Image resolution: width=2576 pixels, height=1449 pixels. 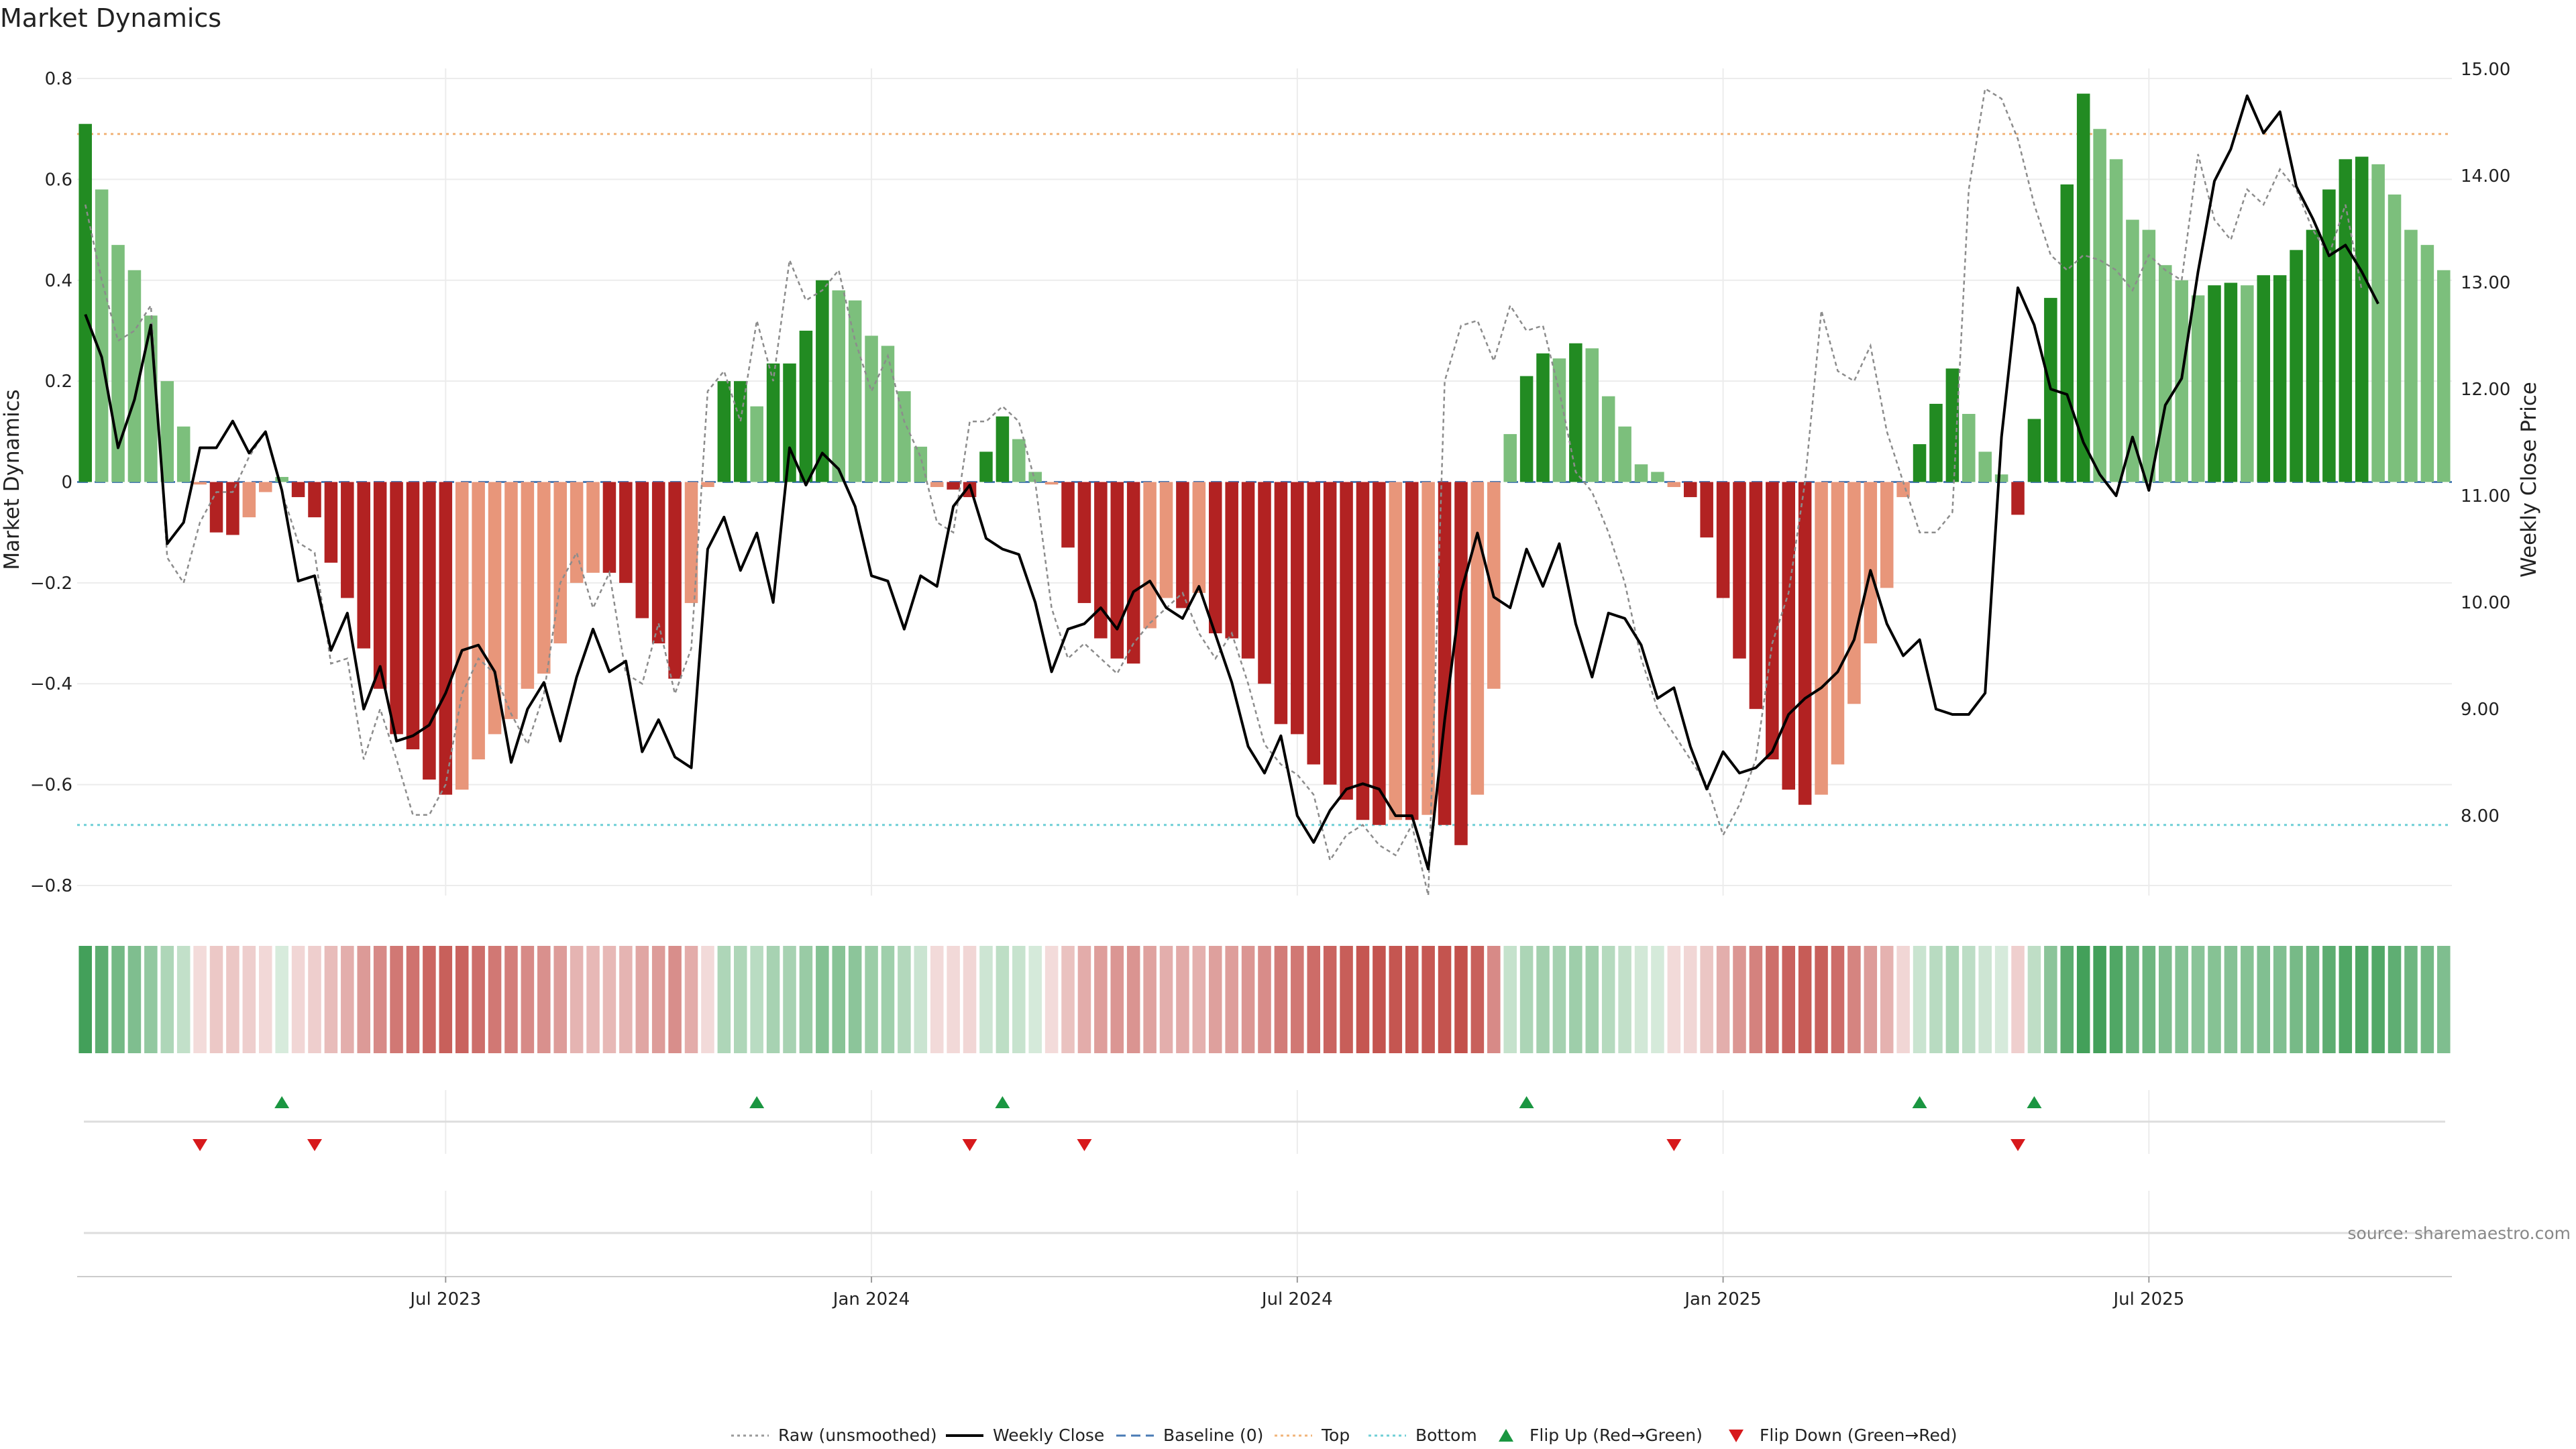 I want to click on right-tick-label: 10.00, so click(x=2485, y=603).